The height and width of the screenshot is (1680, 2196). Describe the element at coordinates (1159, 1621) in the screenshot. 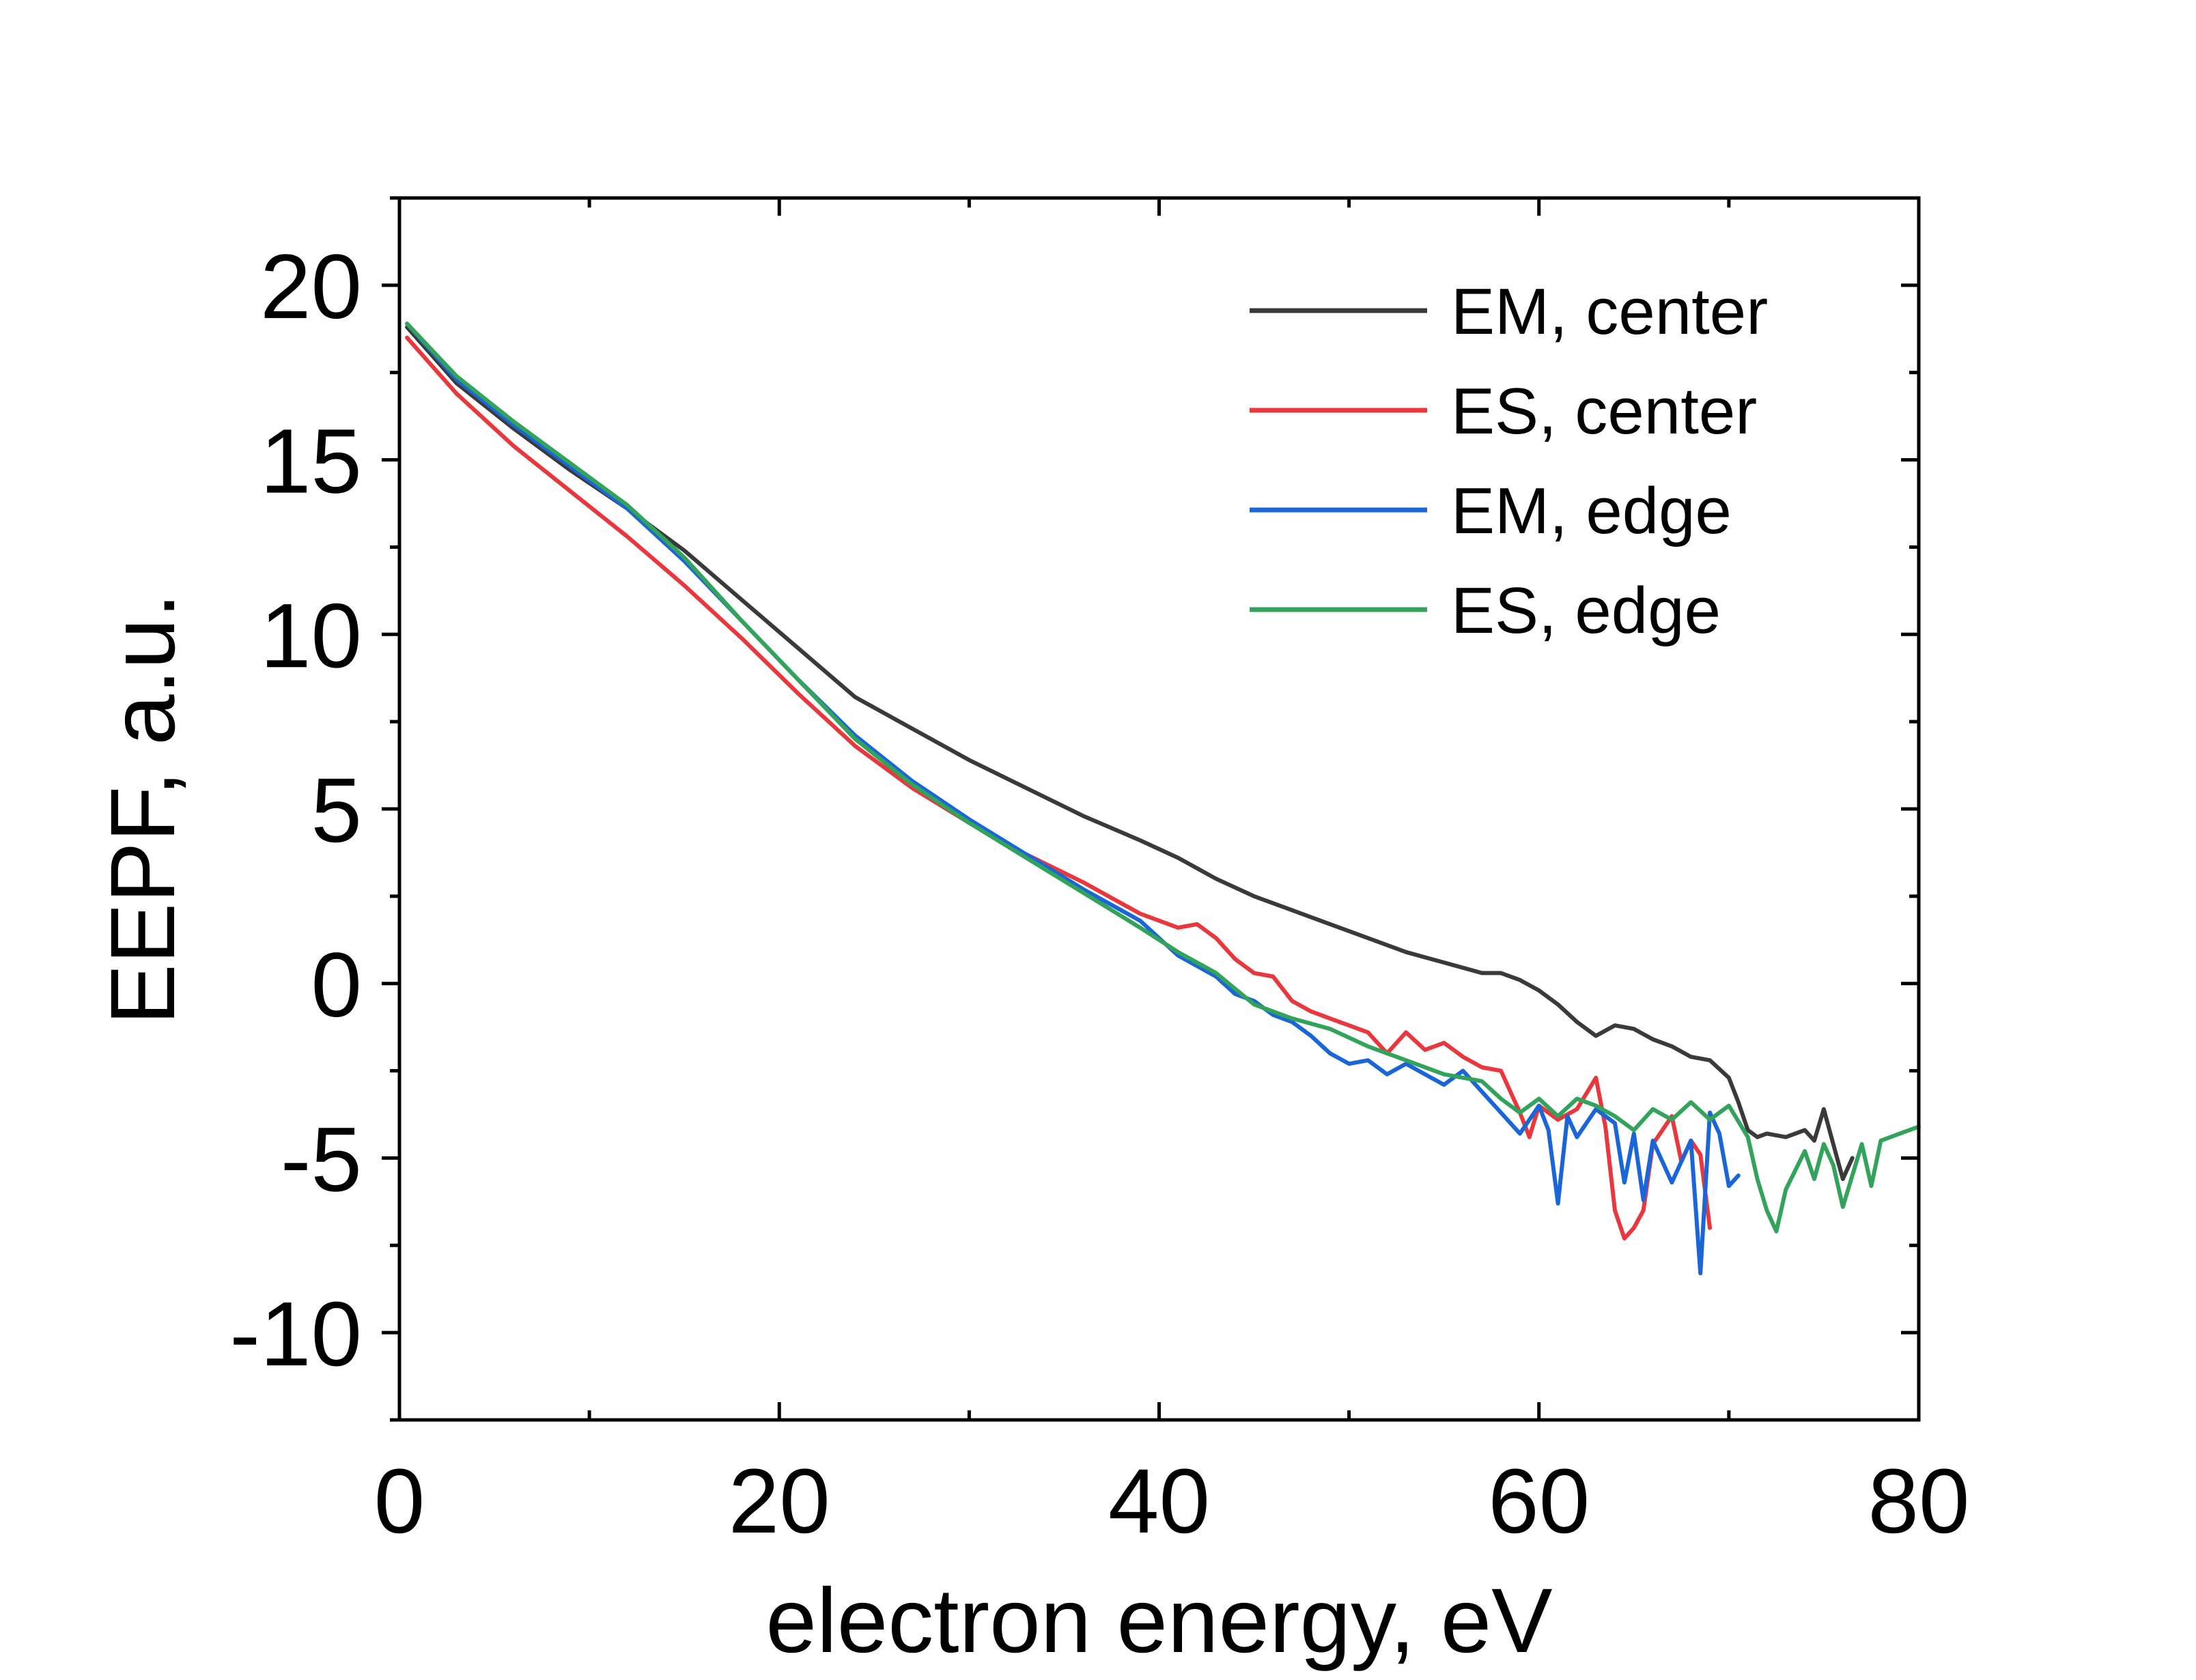

I see `x-axis-title: electron energy, eV` at that location.